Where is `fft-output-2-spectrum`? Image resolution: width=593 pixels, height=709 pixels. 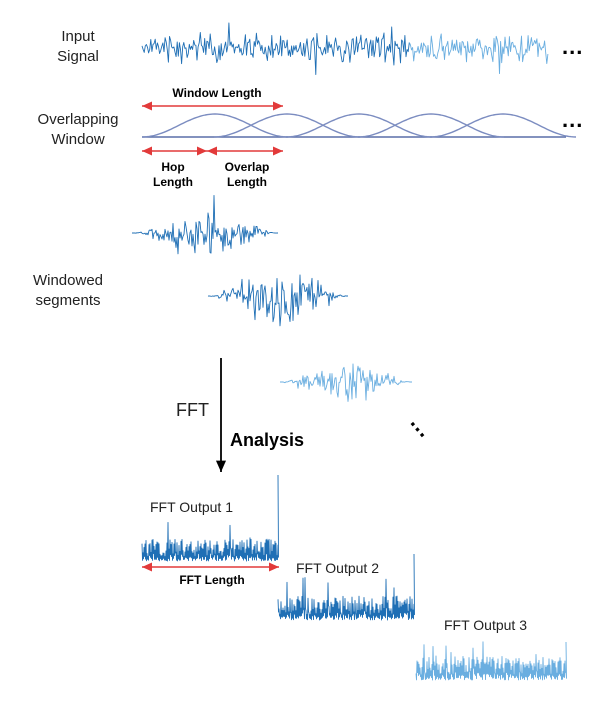 fft-output-2-spectrum is located at coordinates (346, 587).